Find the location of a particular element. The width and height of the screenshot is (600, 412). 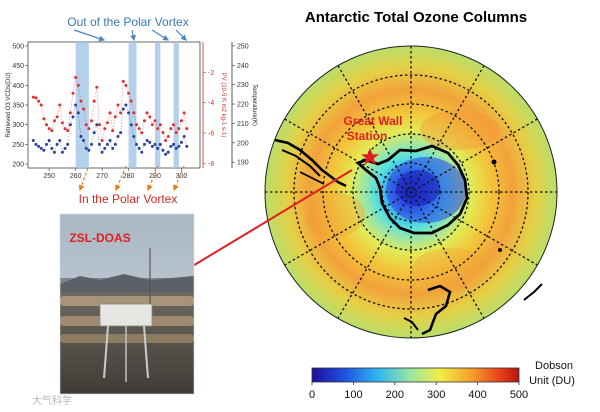

colorbar-tick-label: 300 is located at coordinates (436, 395).